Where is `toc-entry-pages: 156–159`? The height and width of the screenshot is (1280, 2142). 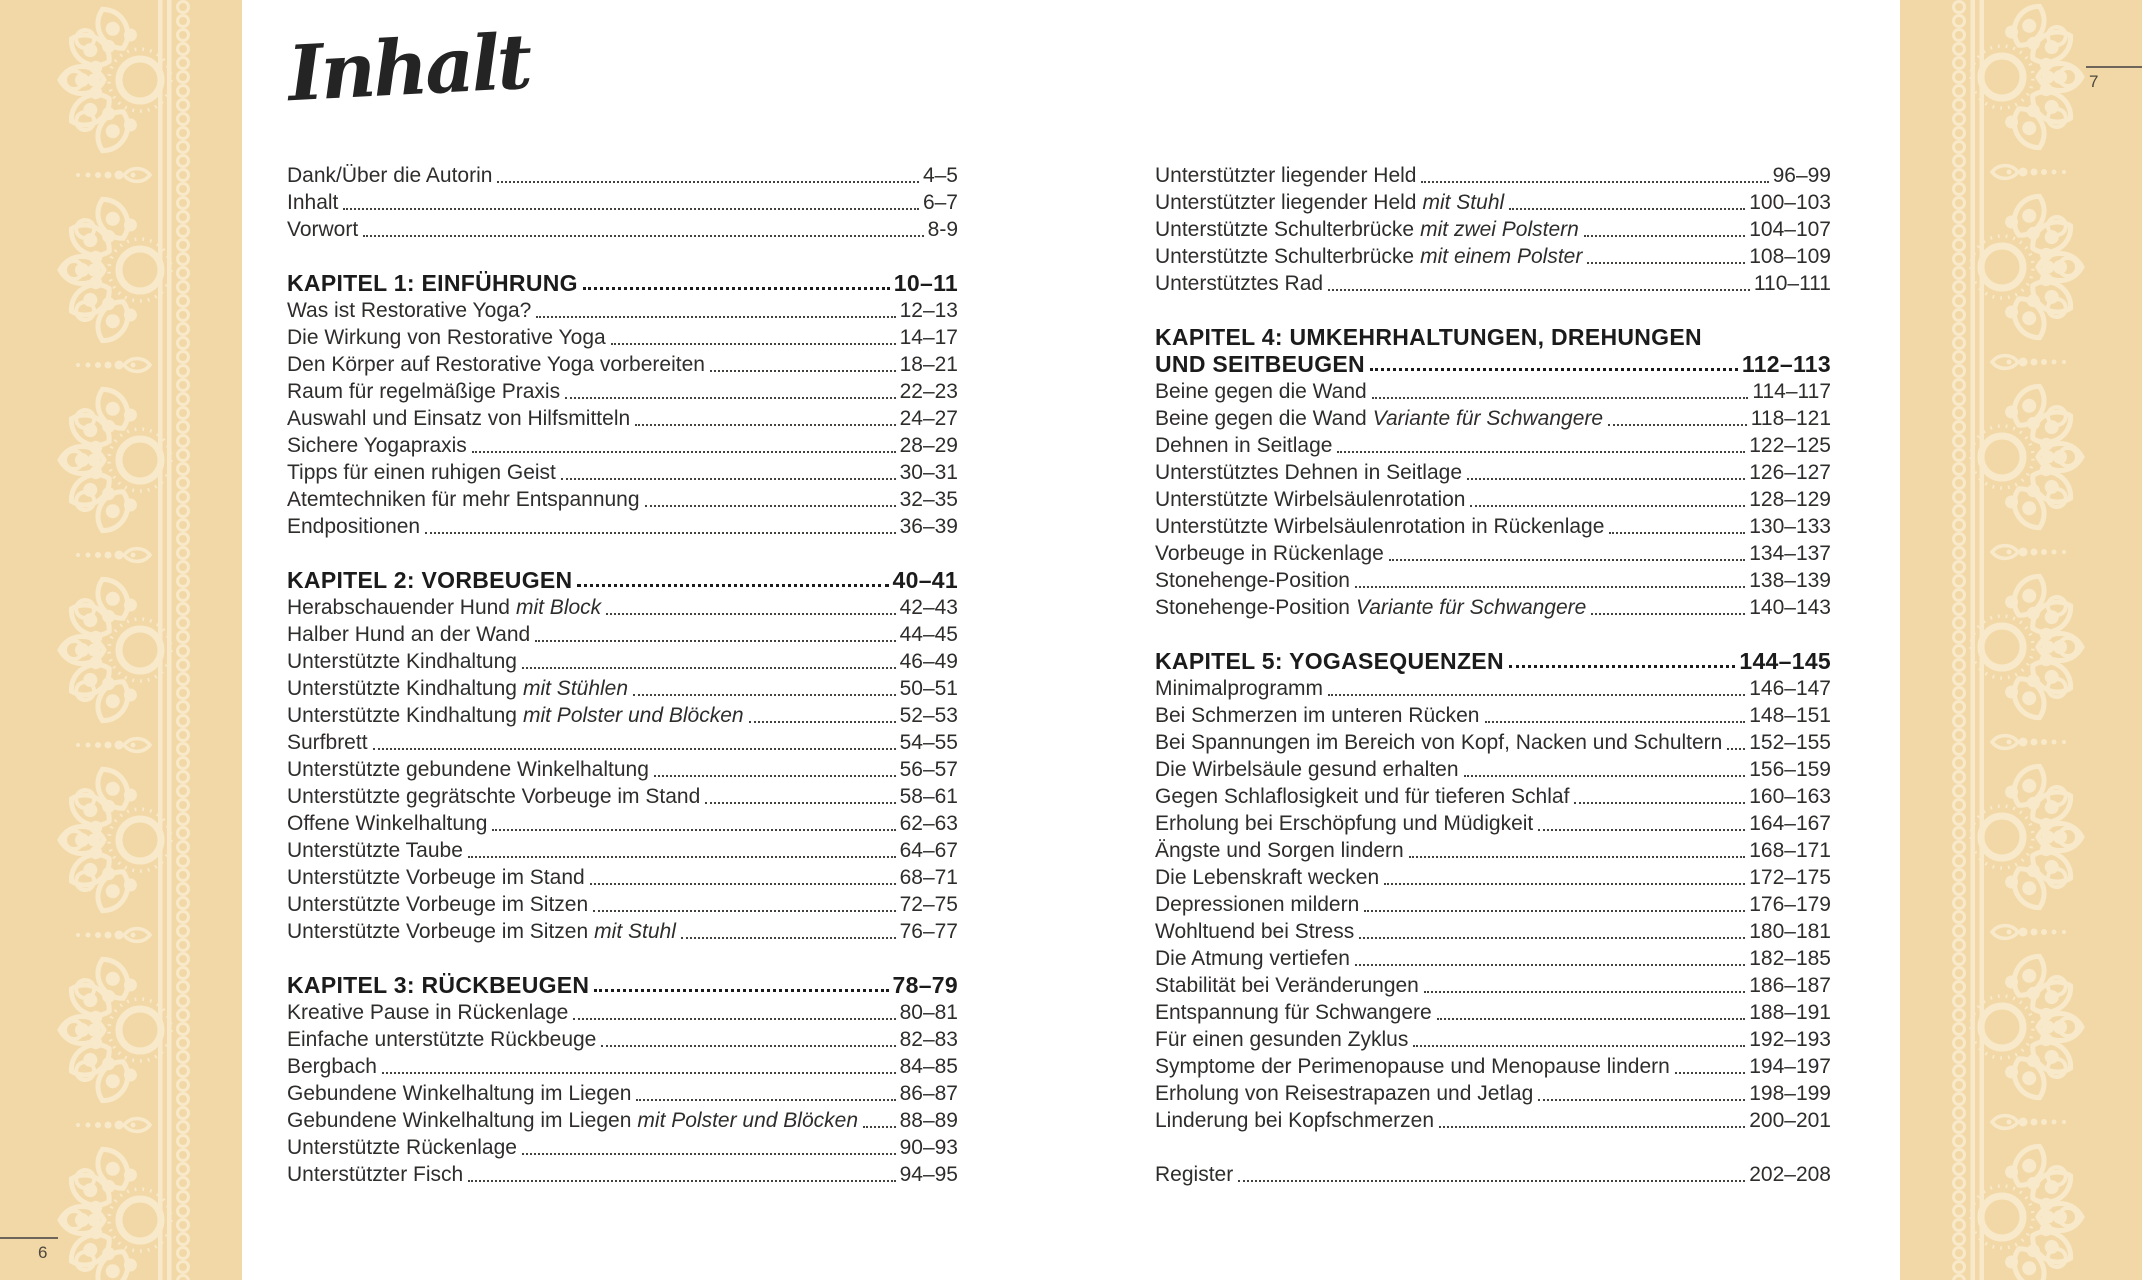
toc-entry-pages: 156–159 is located at coordinates (1790, 769).